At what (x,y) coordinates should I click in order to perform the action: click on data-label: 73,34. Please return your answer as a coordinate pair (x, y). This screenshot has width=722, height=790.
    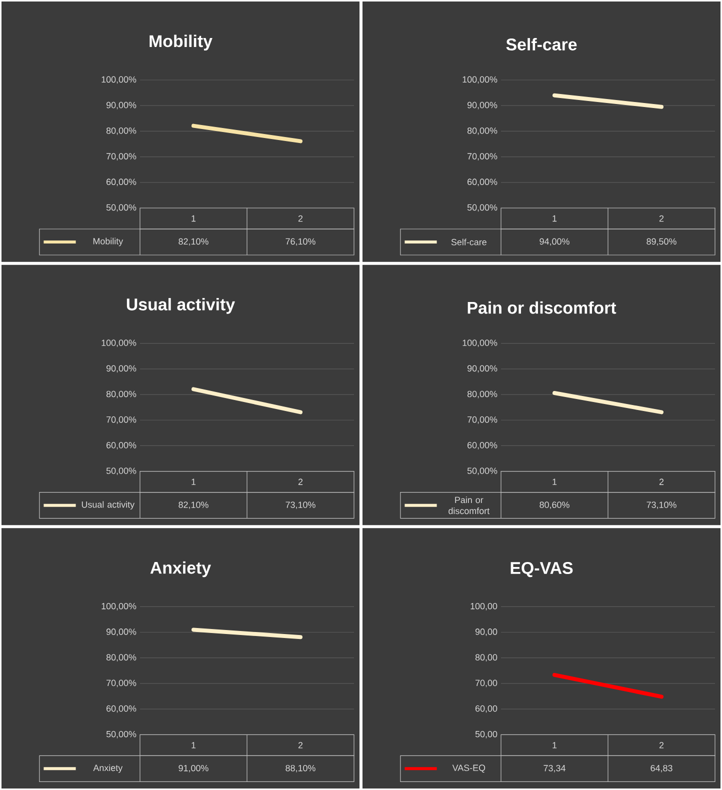
    Looking at the image, I should click on (555, 768).